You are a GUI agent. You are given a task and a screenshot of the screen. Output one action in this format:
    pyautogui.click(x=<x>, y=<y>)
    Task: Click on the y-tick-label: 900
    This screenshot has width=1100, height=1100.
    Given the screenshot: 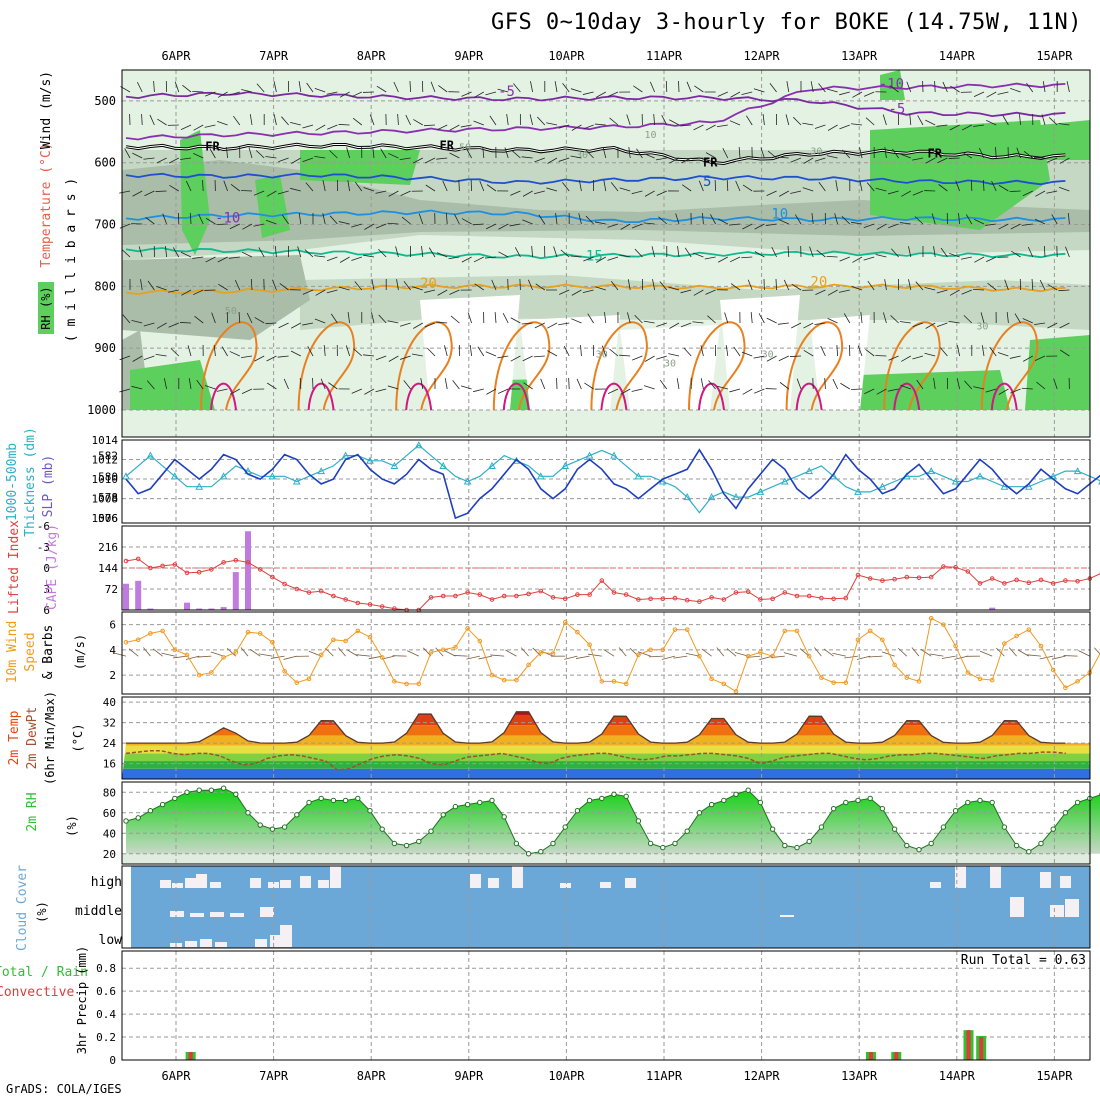 What is the action you would take?
    pyautogui.click(x=105, y=348)
    